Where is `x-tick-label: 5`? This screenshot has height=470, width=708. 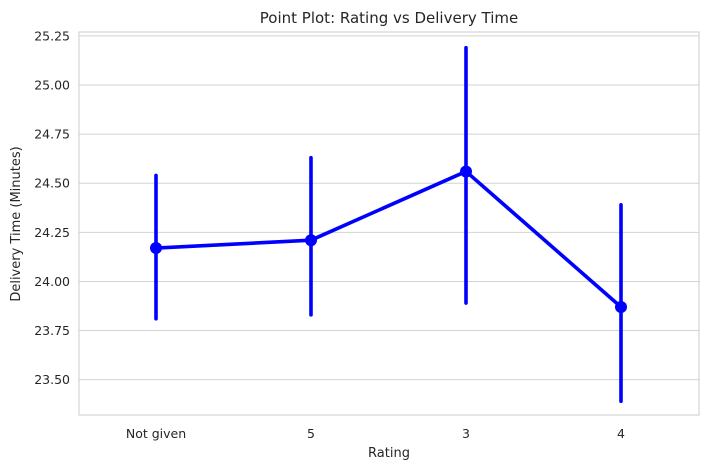 x-tick-label: 5 is located at coordinates (311, 433).